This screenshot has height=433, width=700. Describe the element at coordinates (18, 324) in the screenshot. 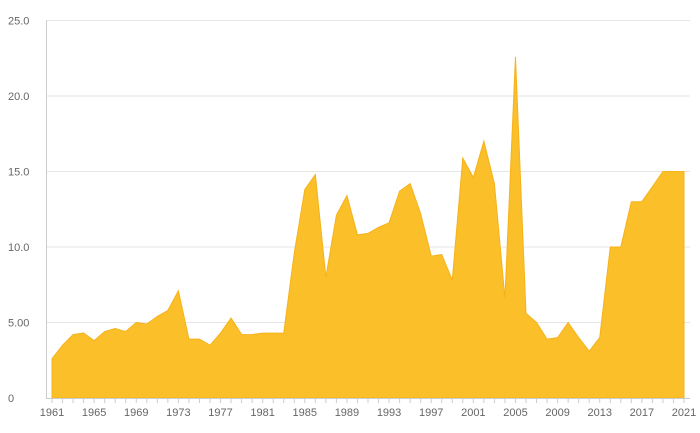

I see `y-tick-label: 5.00` at that location.